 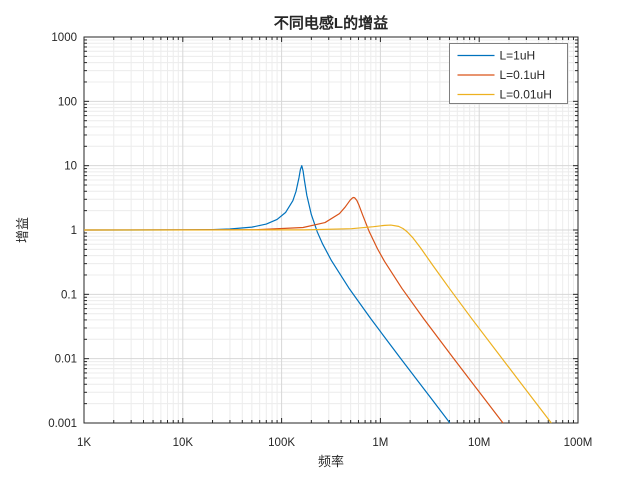 What do you see at coordinates (578, 443) in the screenshot?
I see `x-tick-label: 100M` at bounding box center [578, 443].